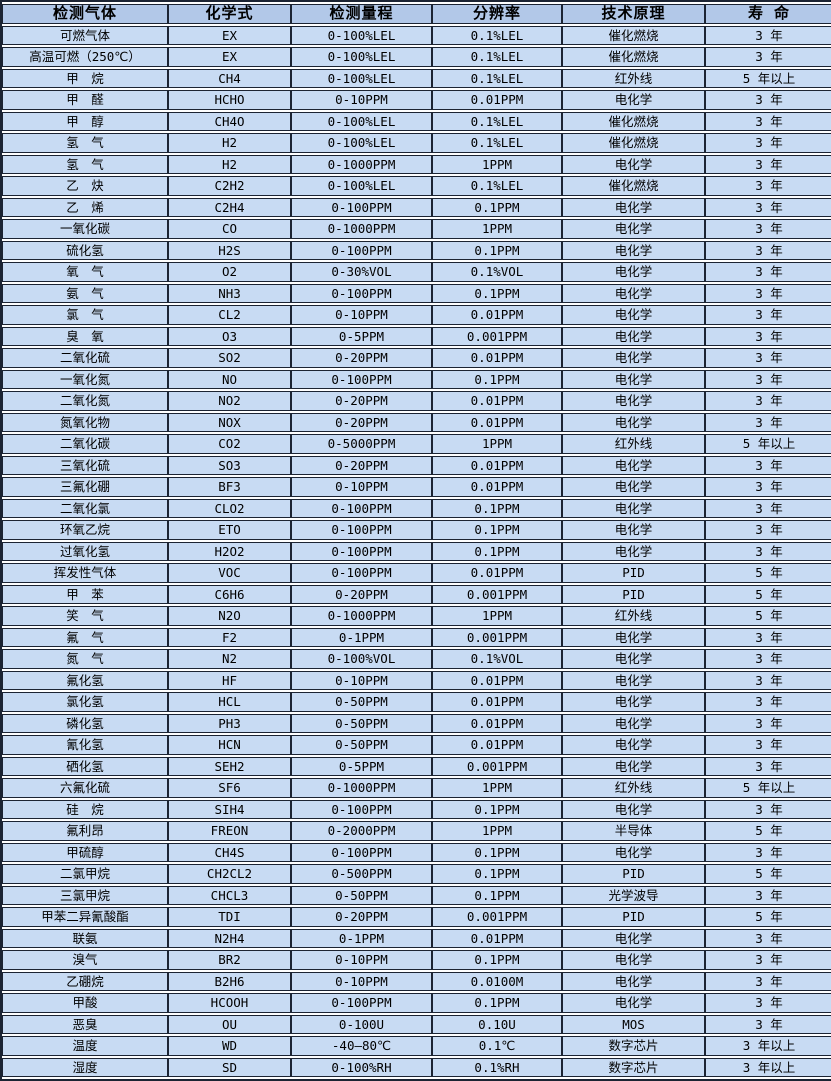 The height and width of the screenshot is (1081, 831). I want to click on formula-cell: C6H6, so click(229, 594).